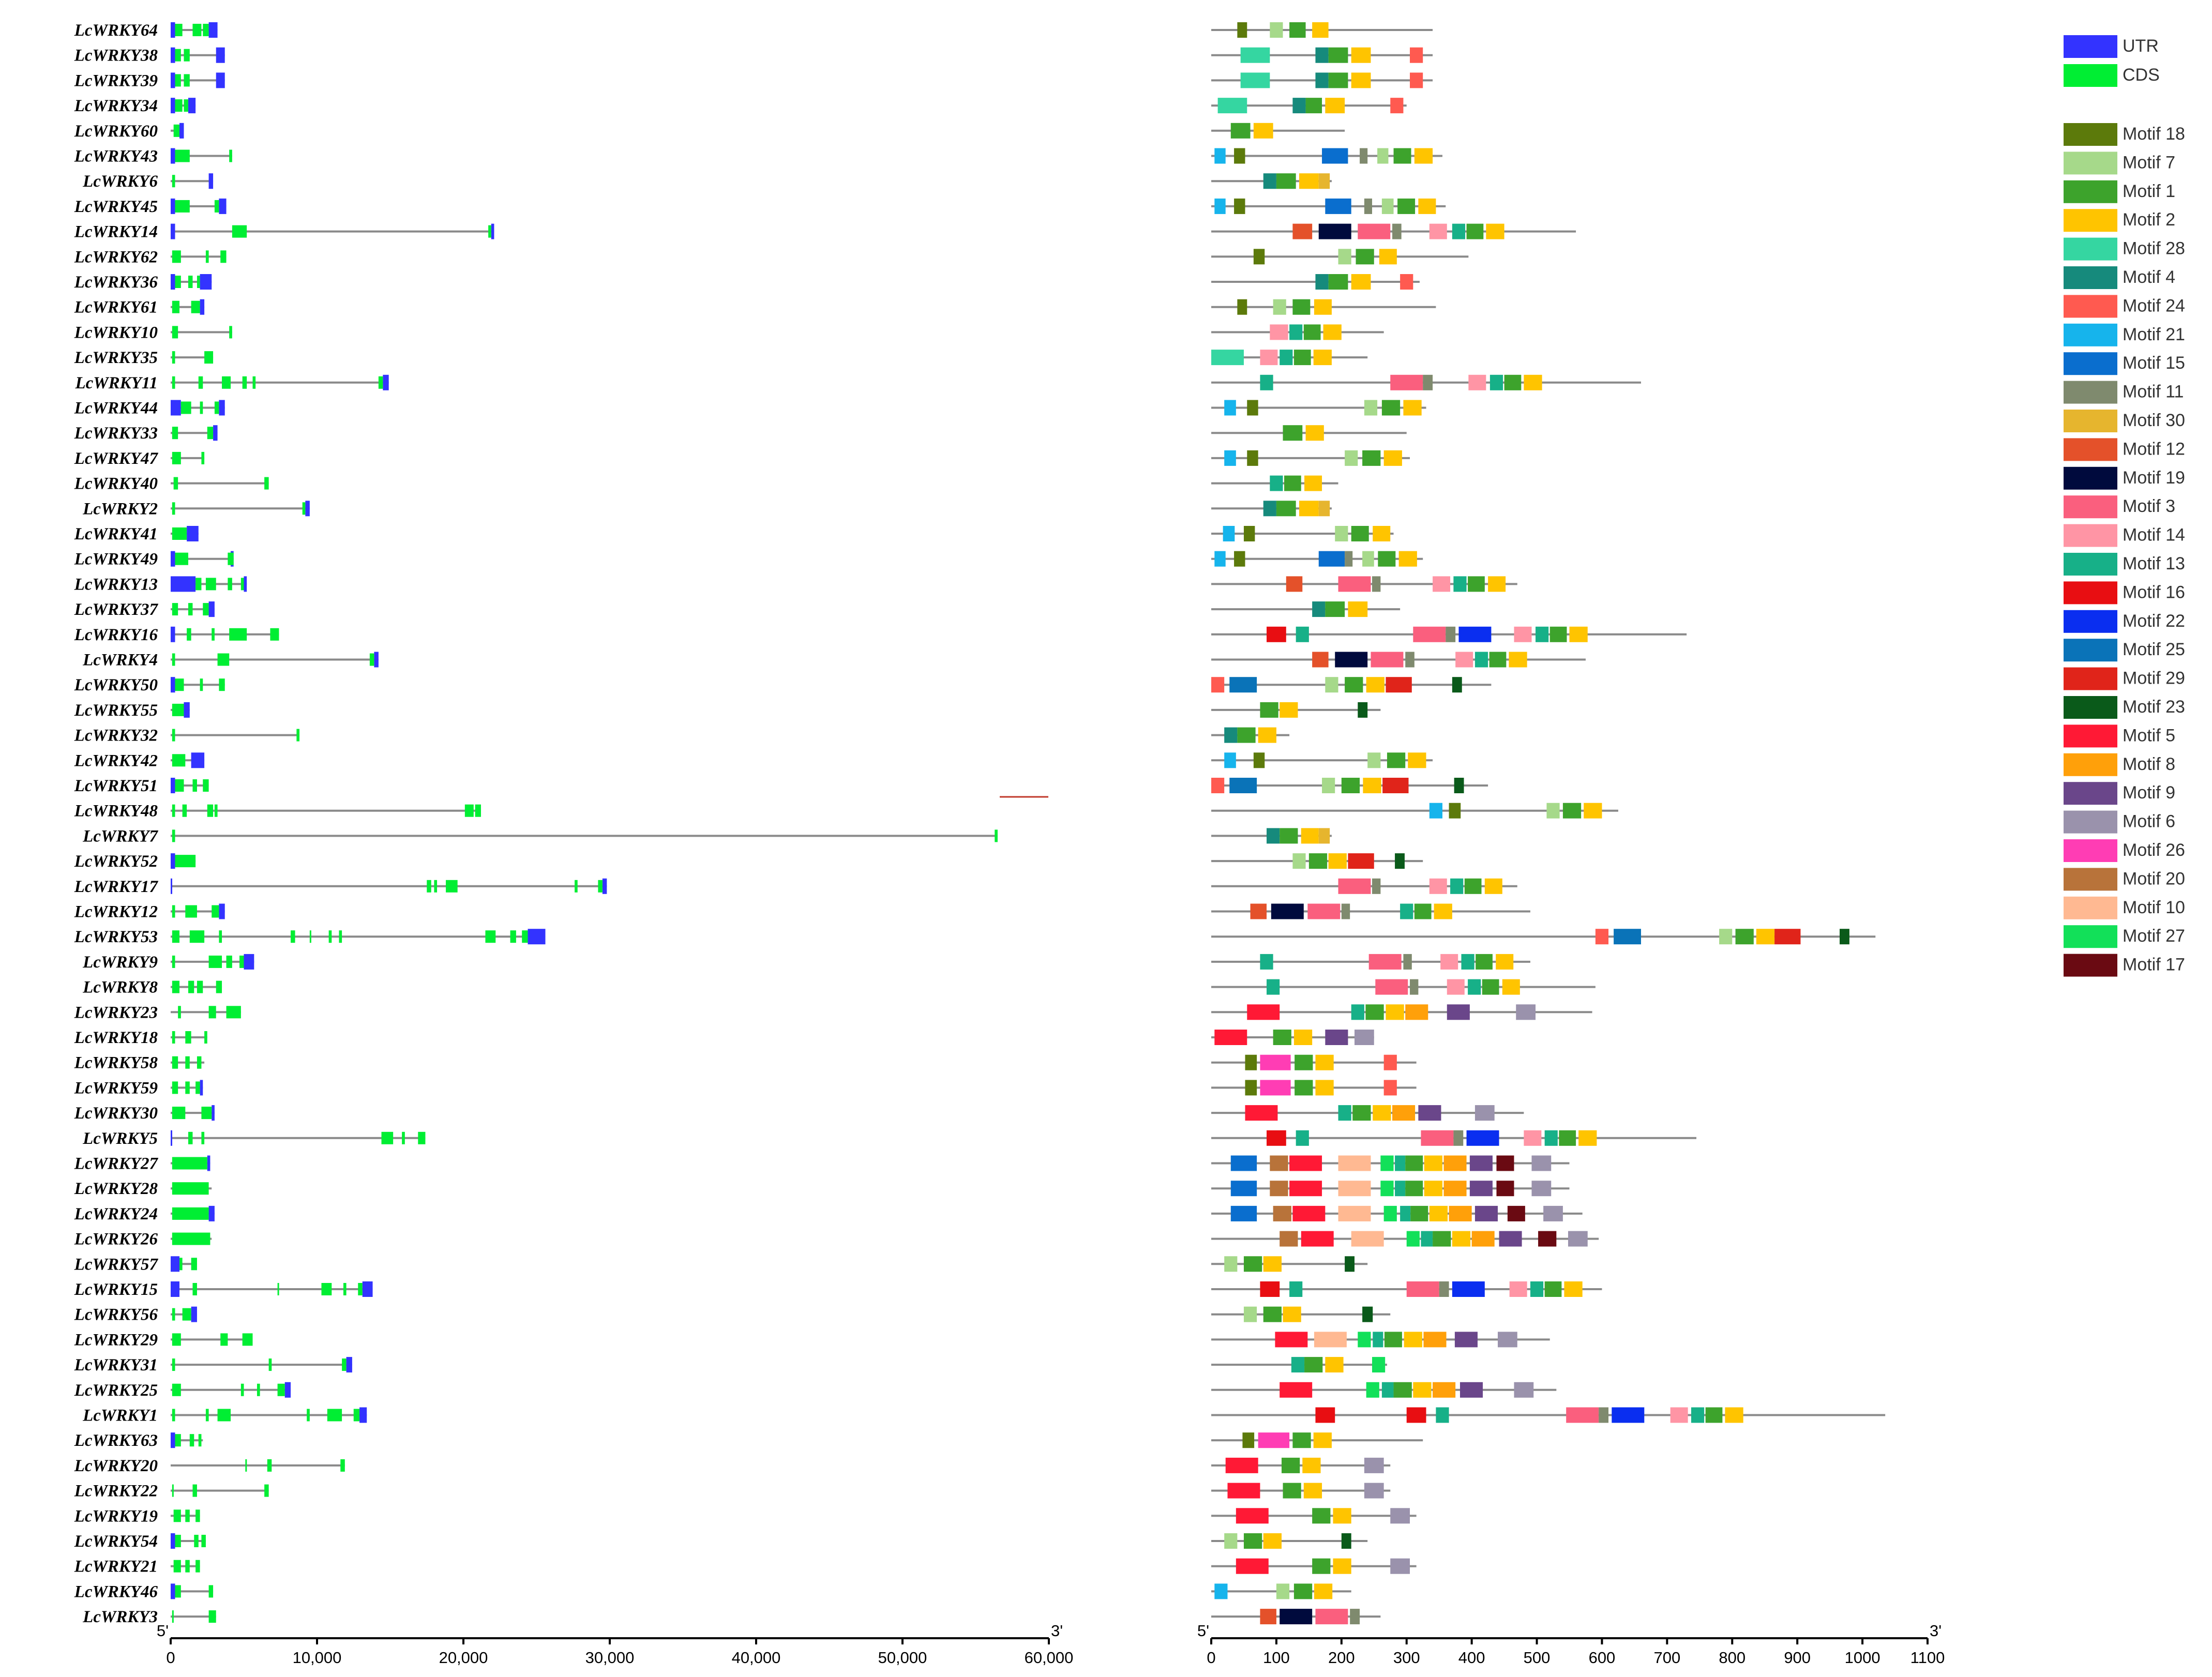 The height and width of the screenshot is (1677, 2212). Describe the element at coordinates (1303, 231) in the screenshot. I see `motif-12-box` at that location.